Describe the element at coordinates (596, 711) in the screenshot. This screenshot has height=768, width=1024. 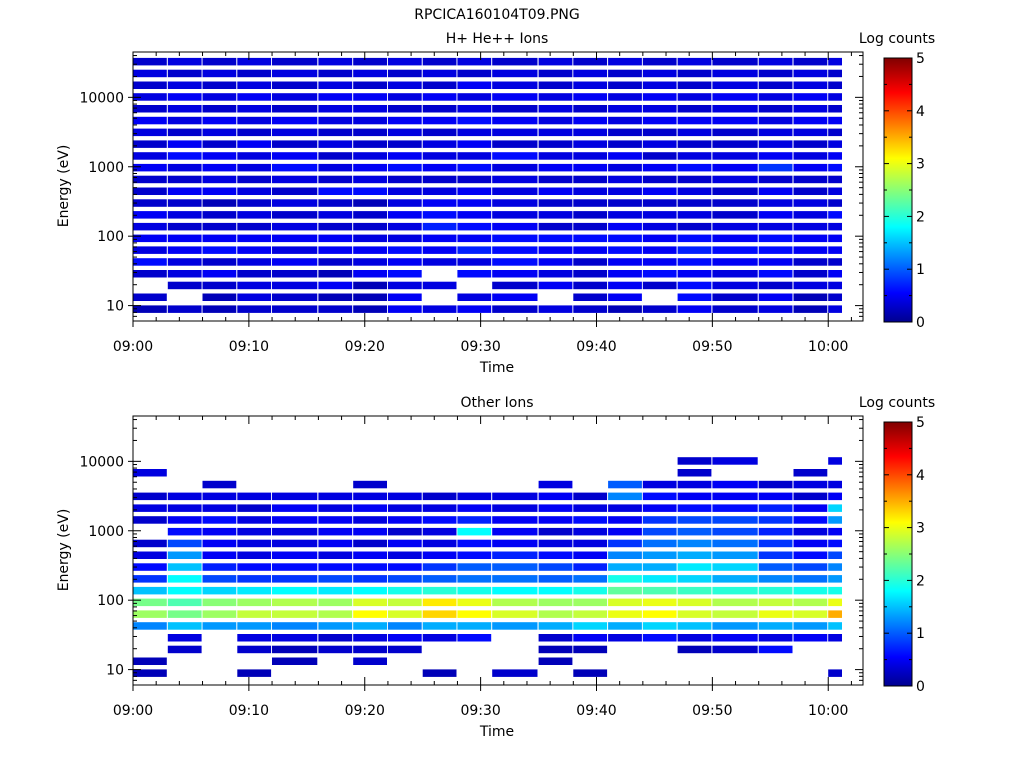
I see `x-tick-label: 09:40` at that location.